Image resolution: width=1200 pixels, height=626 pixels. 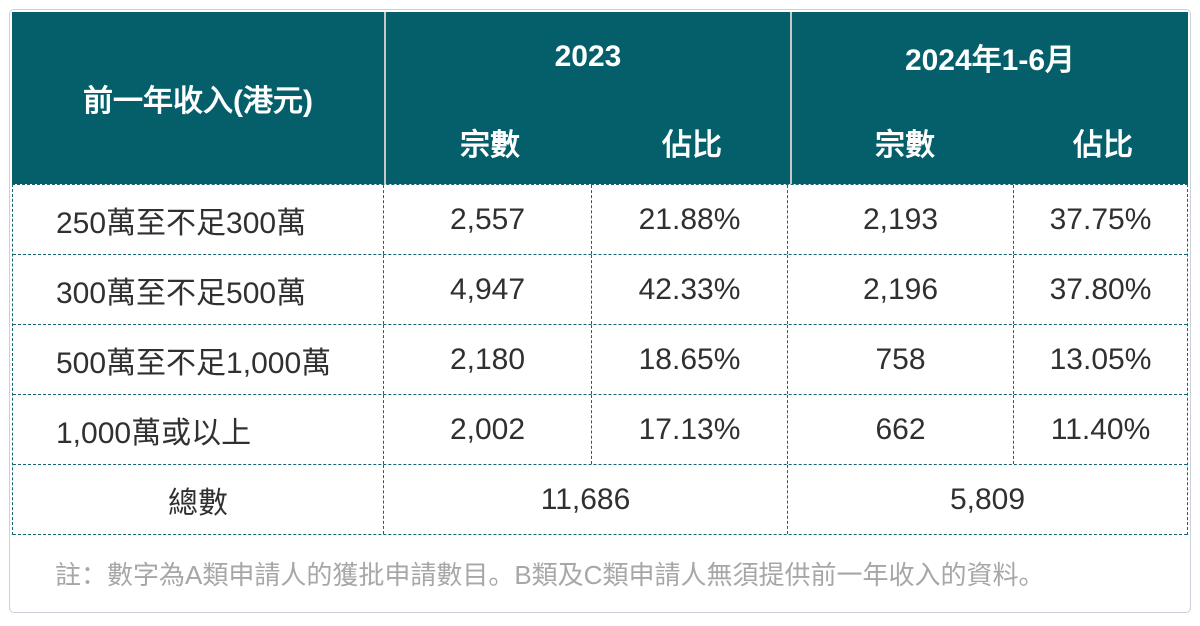 I want to click on header-subrow-2024: 宗數 佔比, so click(x=990, y=143).